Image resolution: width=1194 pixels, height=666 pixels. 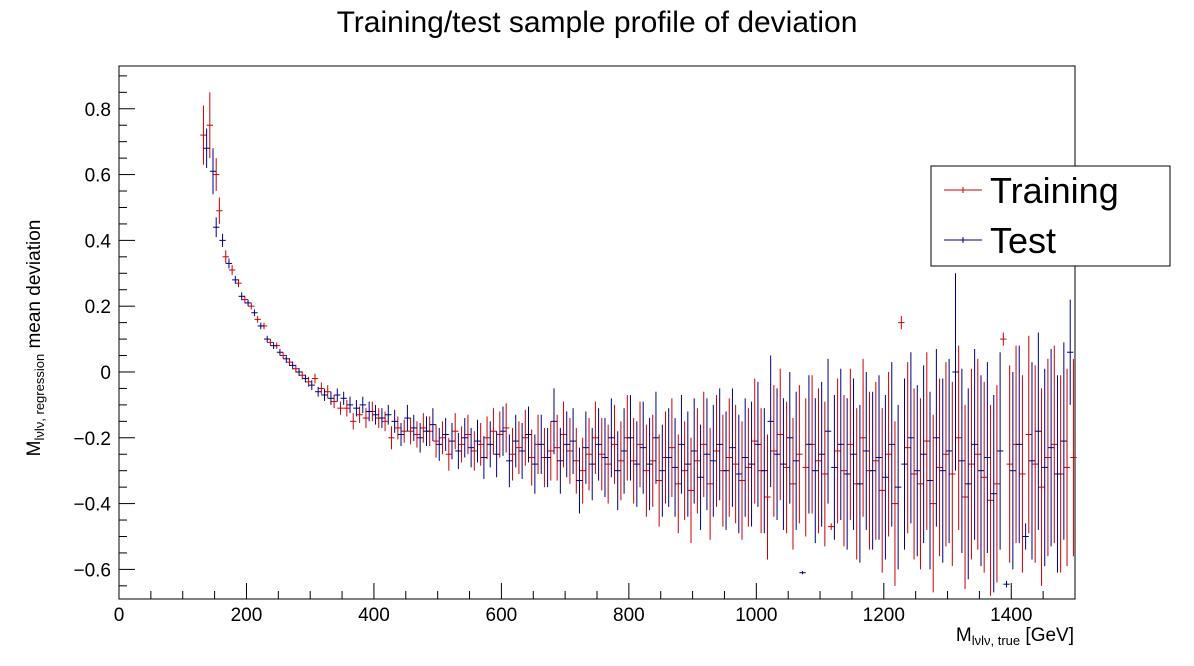 What do you see at coordinates (374, 615) in the screenshot?
I see `x-tick-label: 400` at bounding box center [374, 615].